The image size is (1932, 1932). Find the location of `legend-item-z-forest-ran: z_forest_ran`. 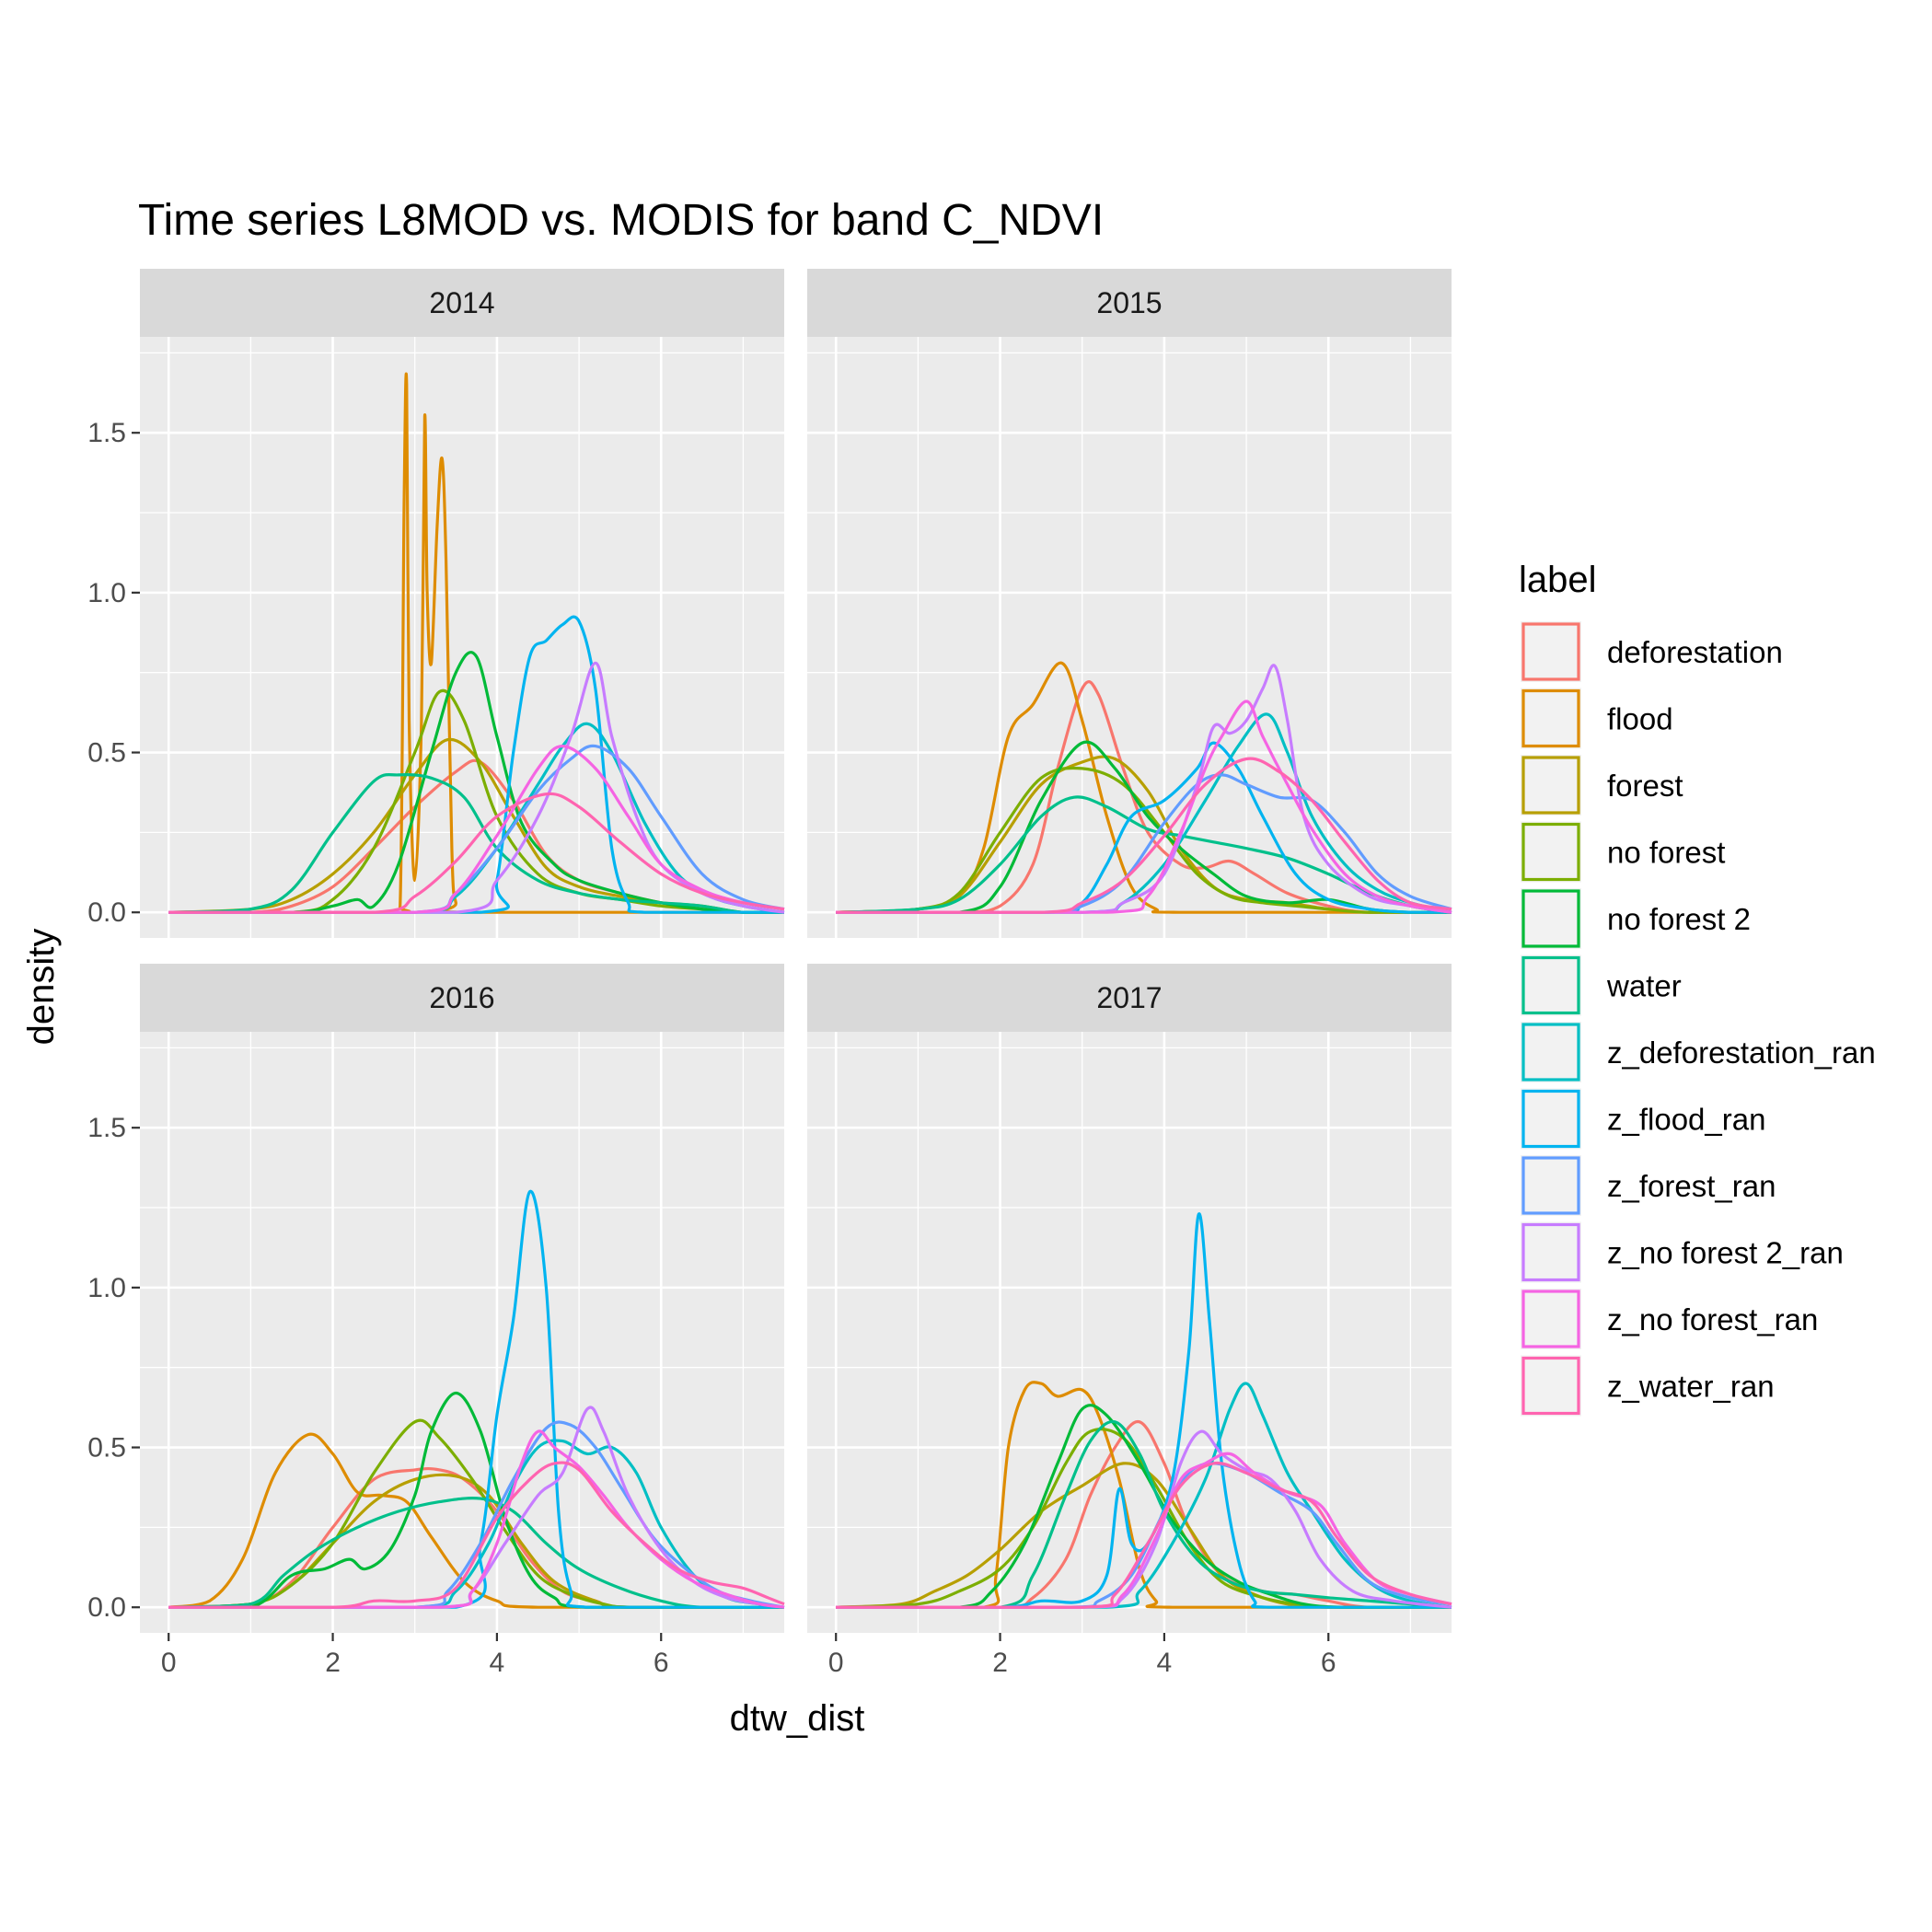

legend-item-z-forest-ran: z_forest_ran is located at coordinates (1649, 1185).